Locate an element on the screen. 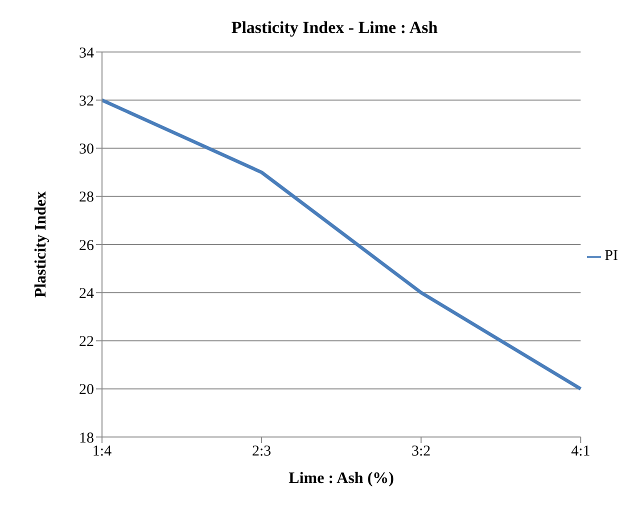  chart-title: Plasticity Index - Lime : Ash is located at coordinates (334, 28).